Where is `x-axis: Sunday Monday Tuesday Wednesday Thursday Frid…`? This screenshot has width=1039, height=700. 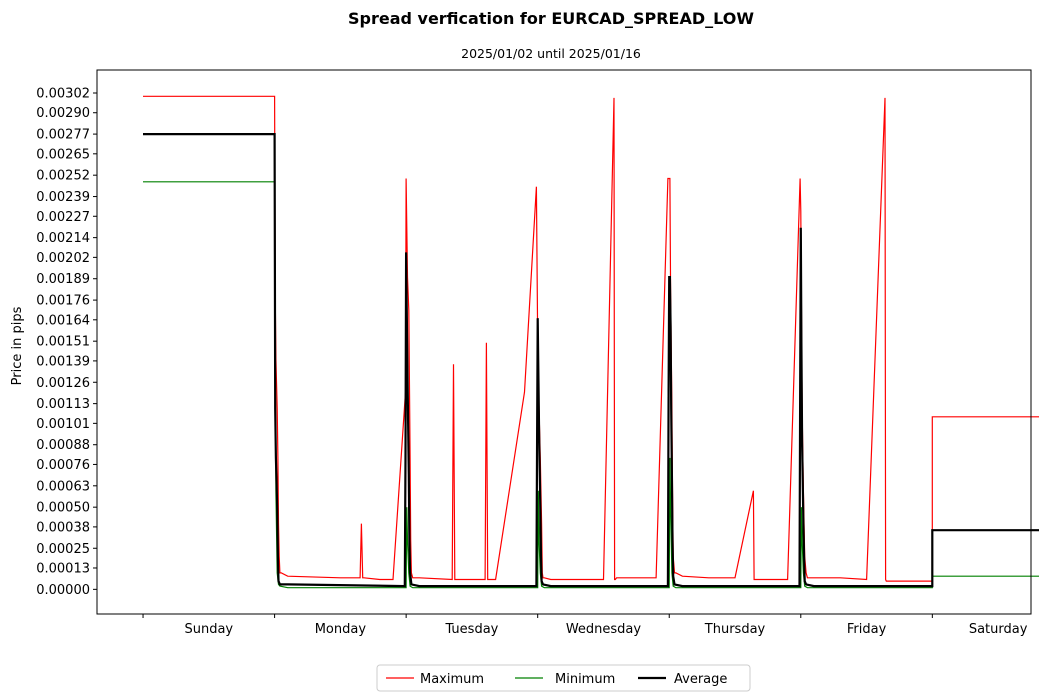
x-axis: Sunday Monday Tuesday Wednesday Thursday Frid… is located at coordinates (585, 625).